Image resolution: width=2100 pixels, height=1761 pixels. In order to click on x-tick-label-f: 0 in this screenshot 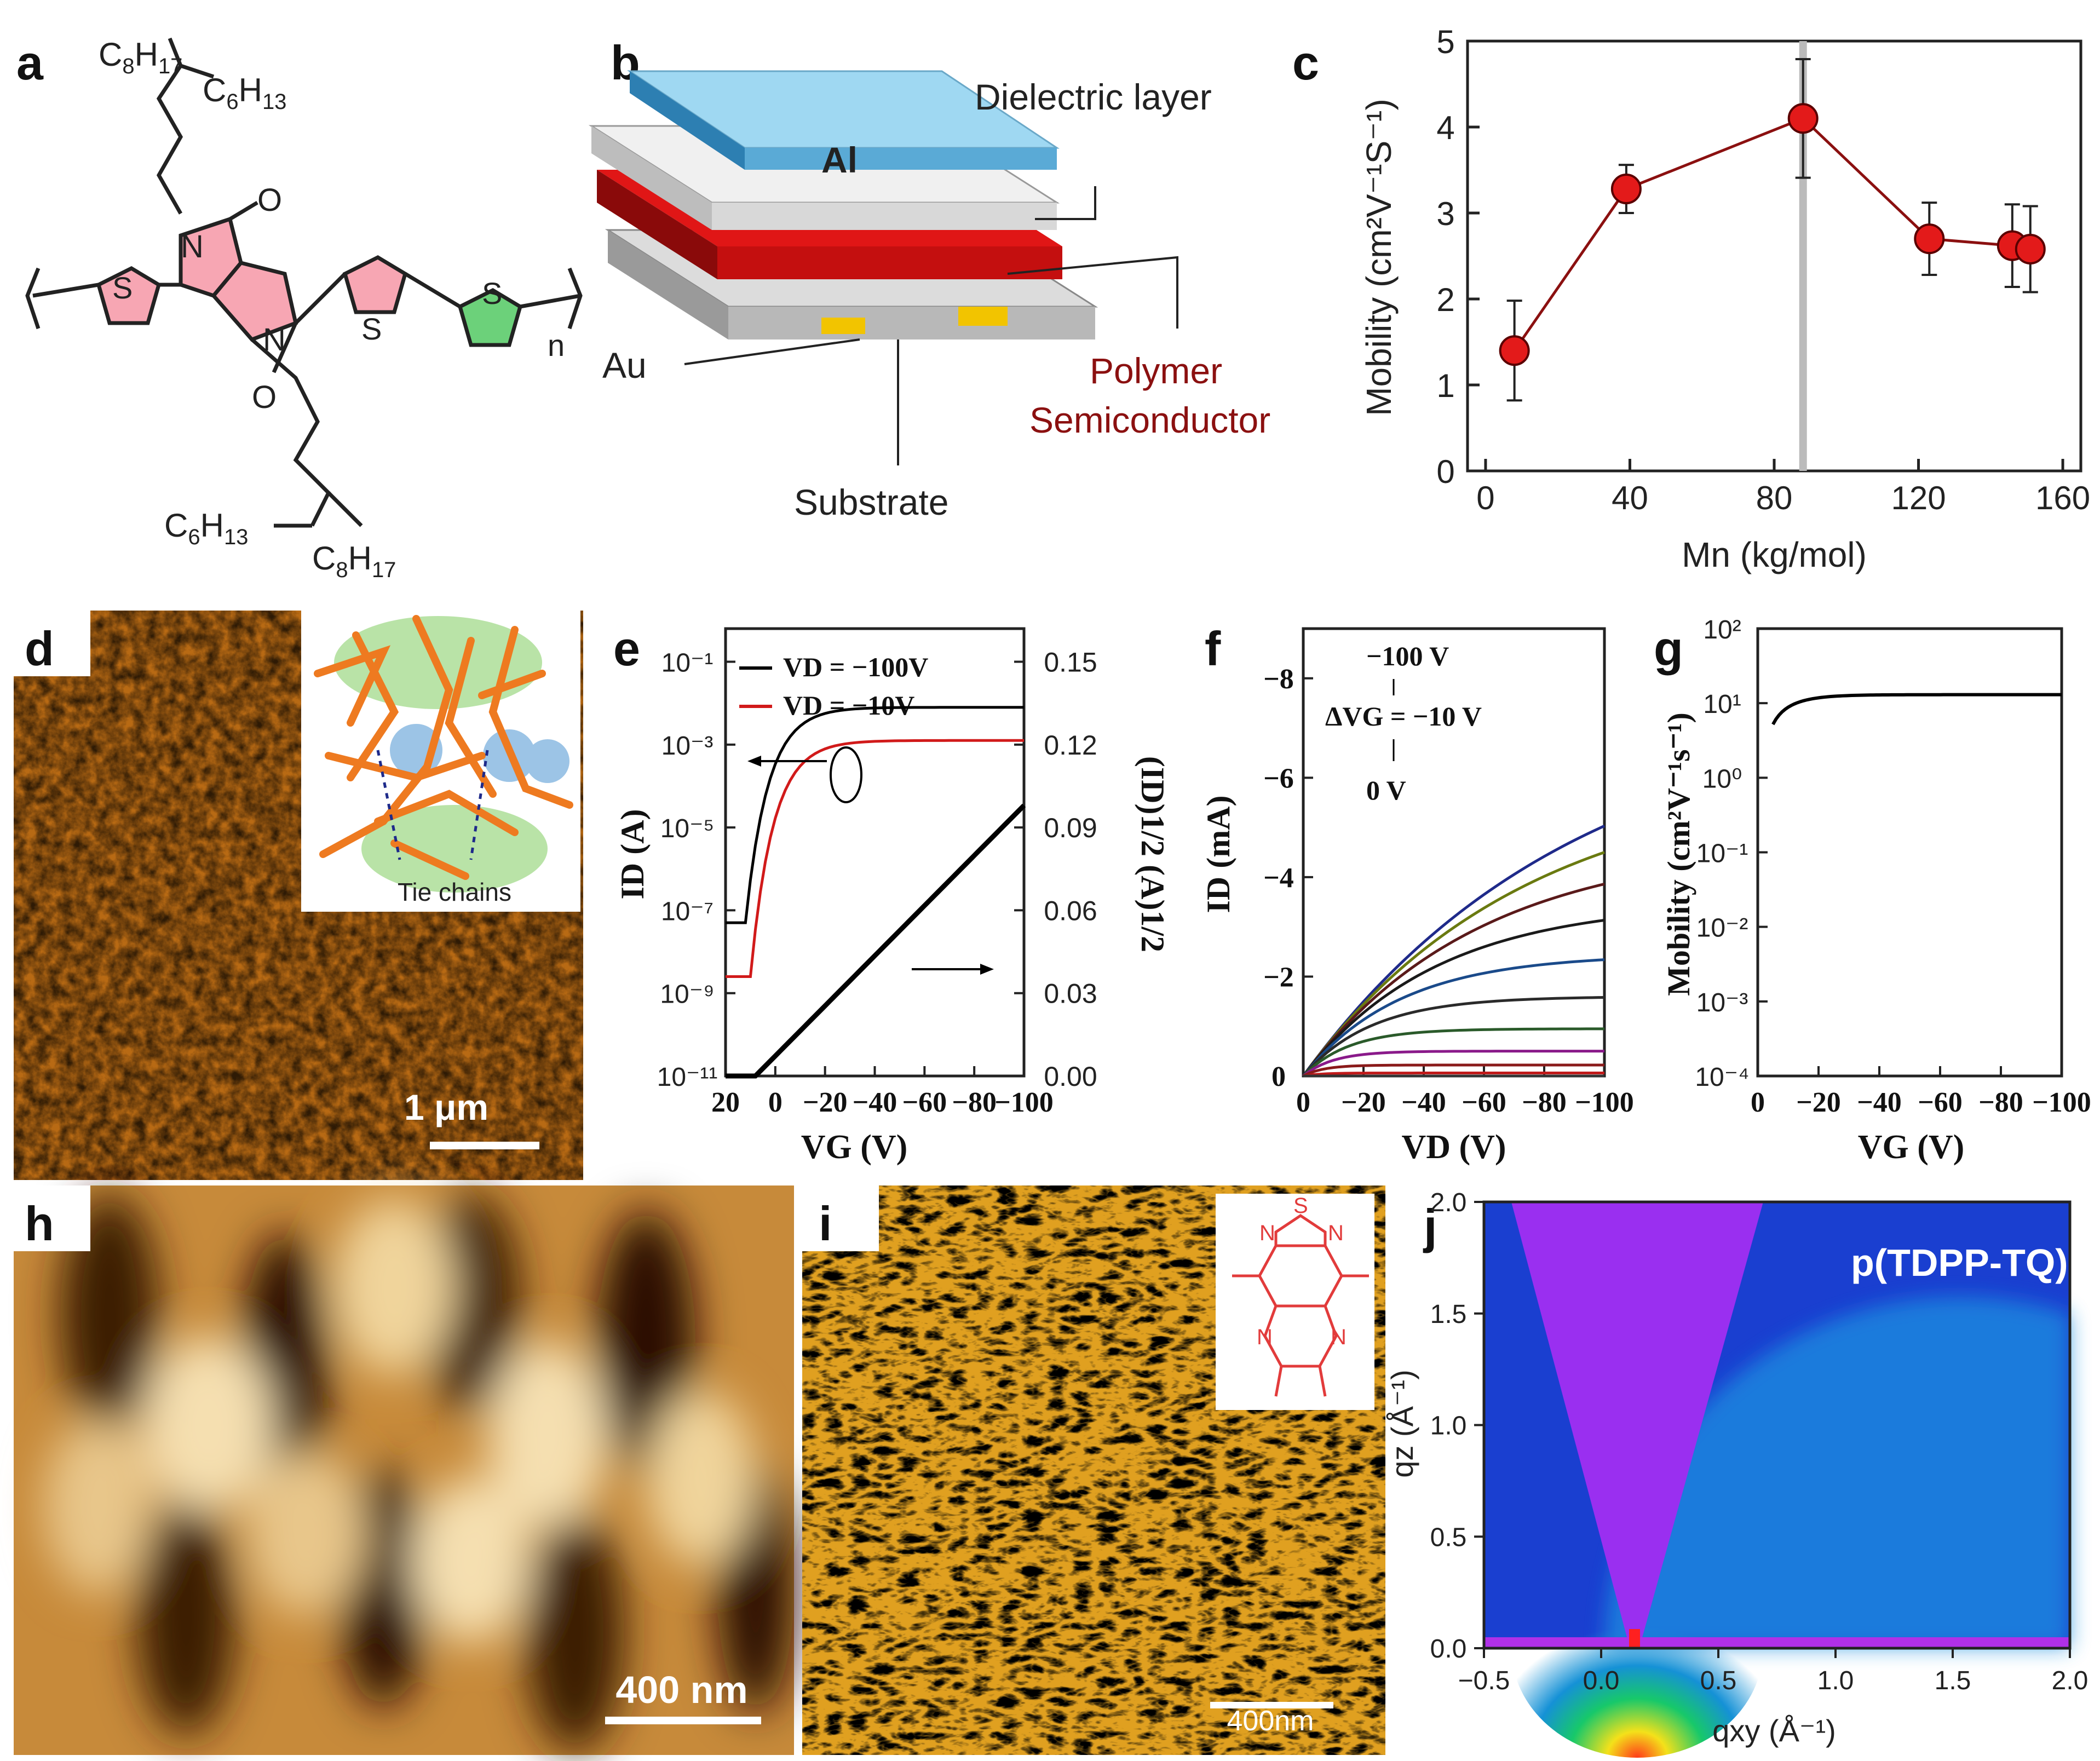, I will do `click(1303, 1102)`.